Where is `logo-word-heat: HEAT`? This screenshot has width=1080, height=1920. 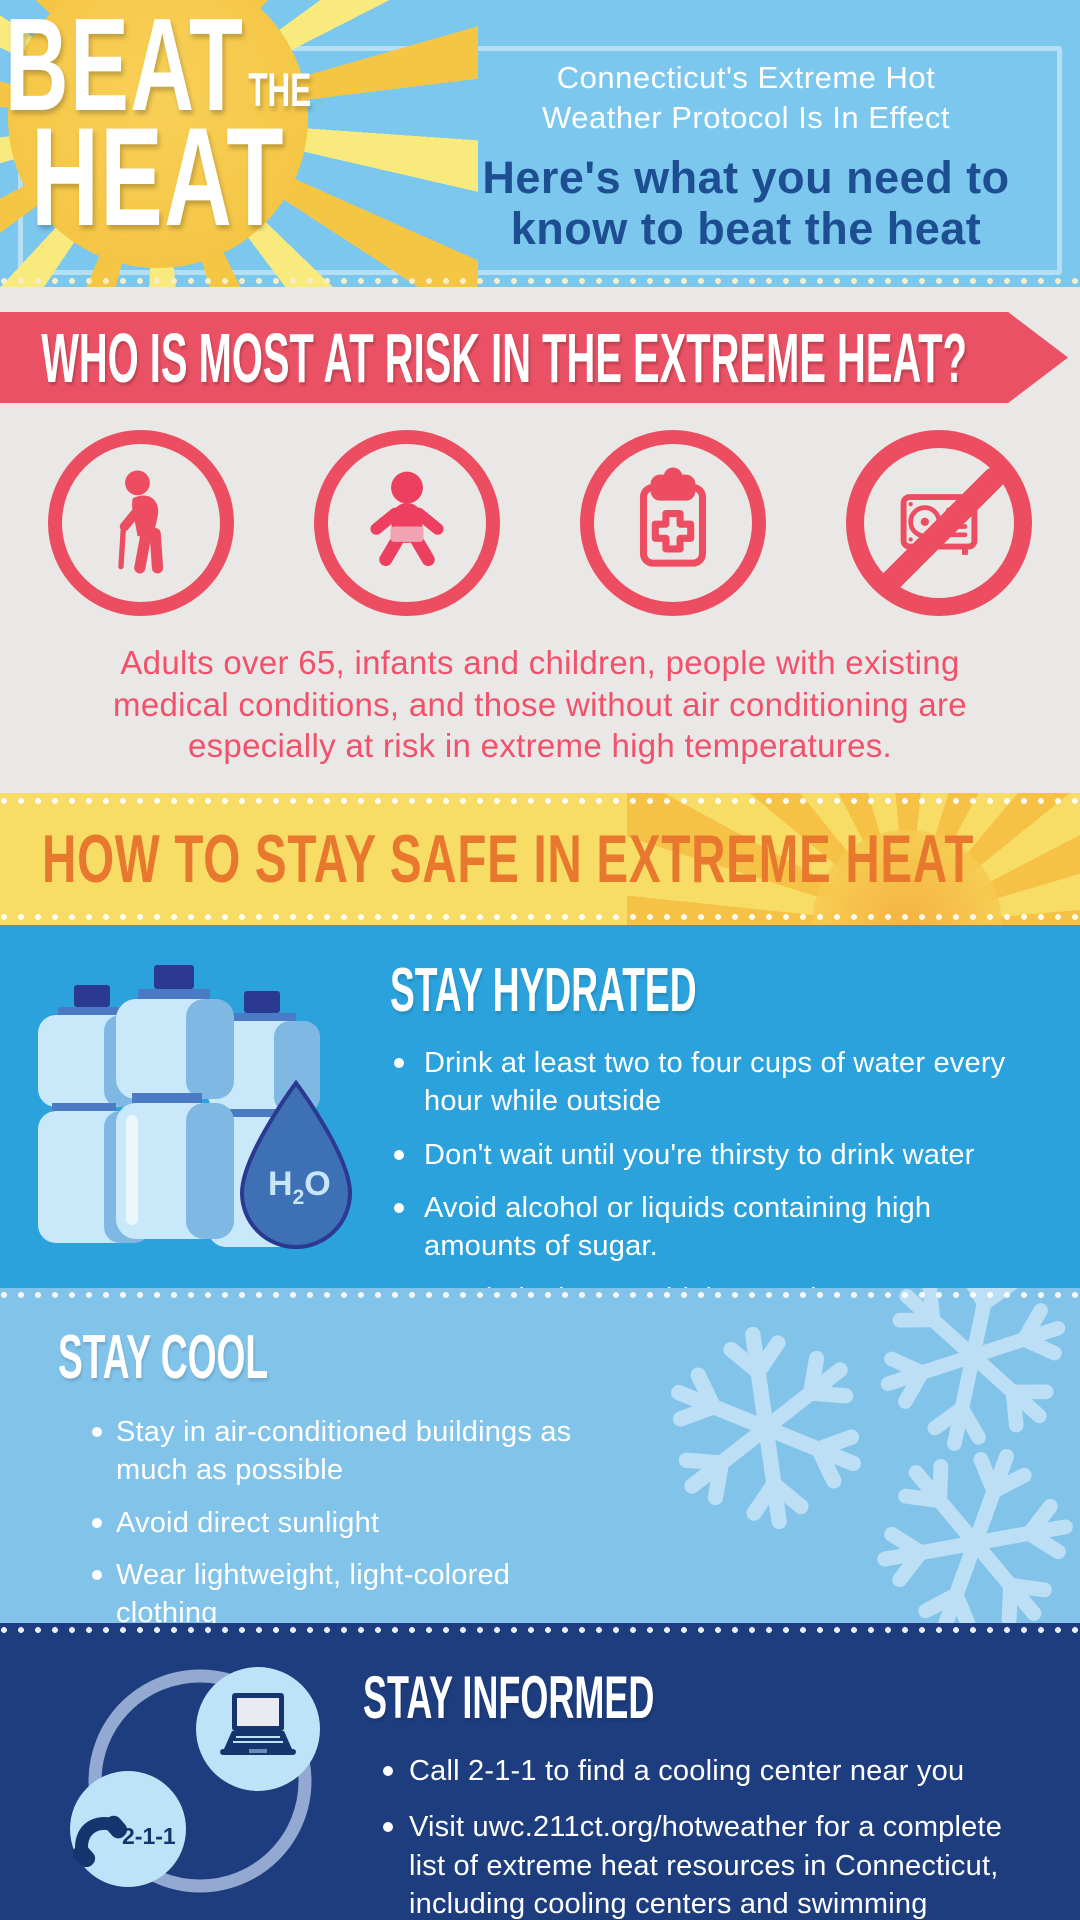 logo-word-heat: HEAT is located at coordinates (158, 176).